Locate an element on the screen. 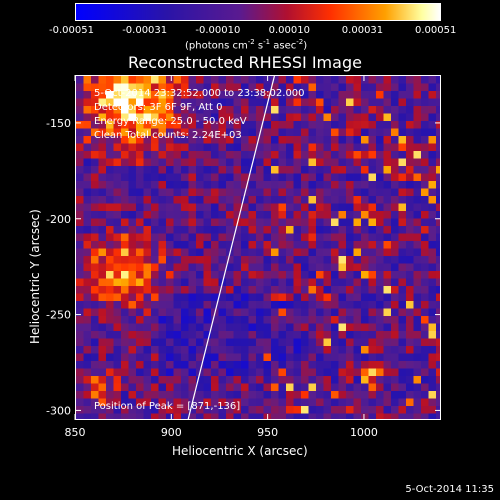 The width and height of the screenshot is (500, 500). x-tick-label: 900 is located at coordinates (171, 432).